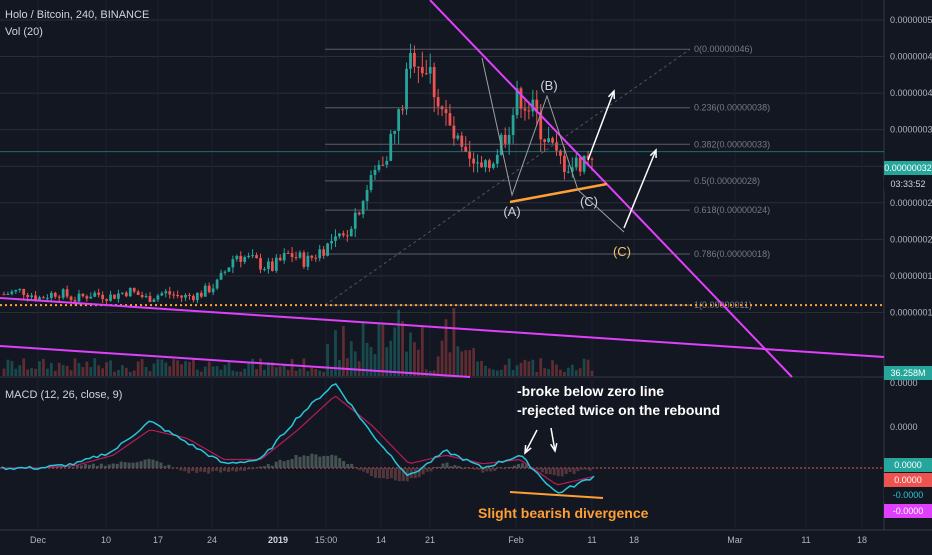  I want to click on x-tick-label: 15:00, so click(326, 540).